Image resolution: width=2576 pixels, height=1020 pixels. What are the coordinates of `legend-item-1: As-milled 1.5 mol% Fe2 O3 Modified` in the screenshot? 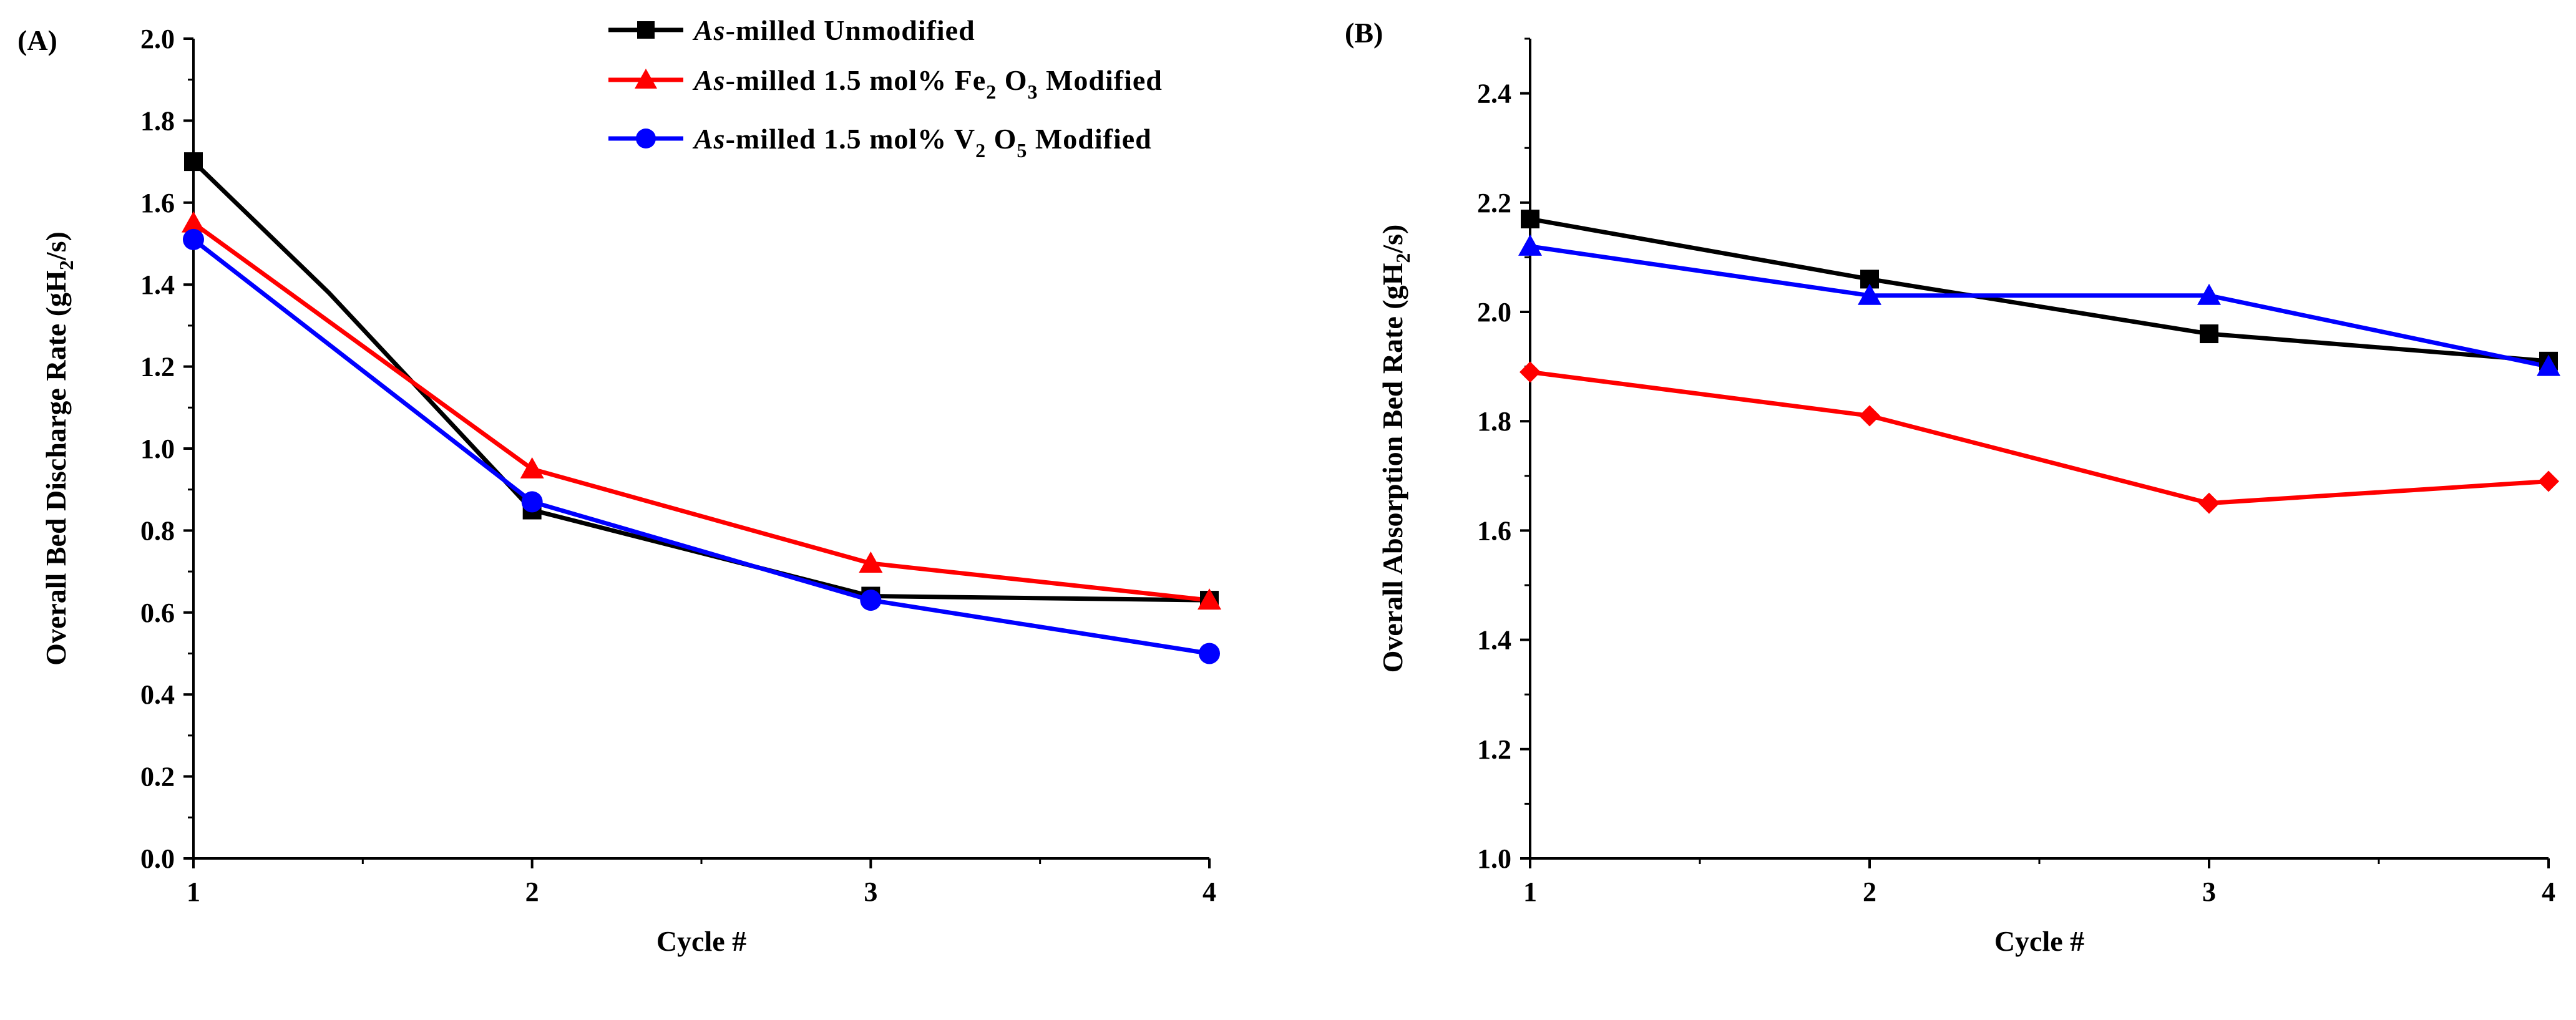 It's located at (885, 83).